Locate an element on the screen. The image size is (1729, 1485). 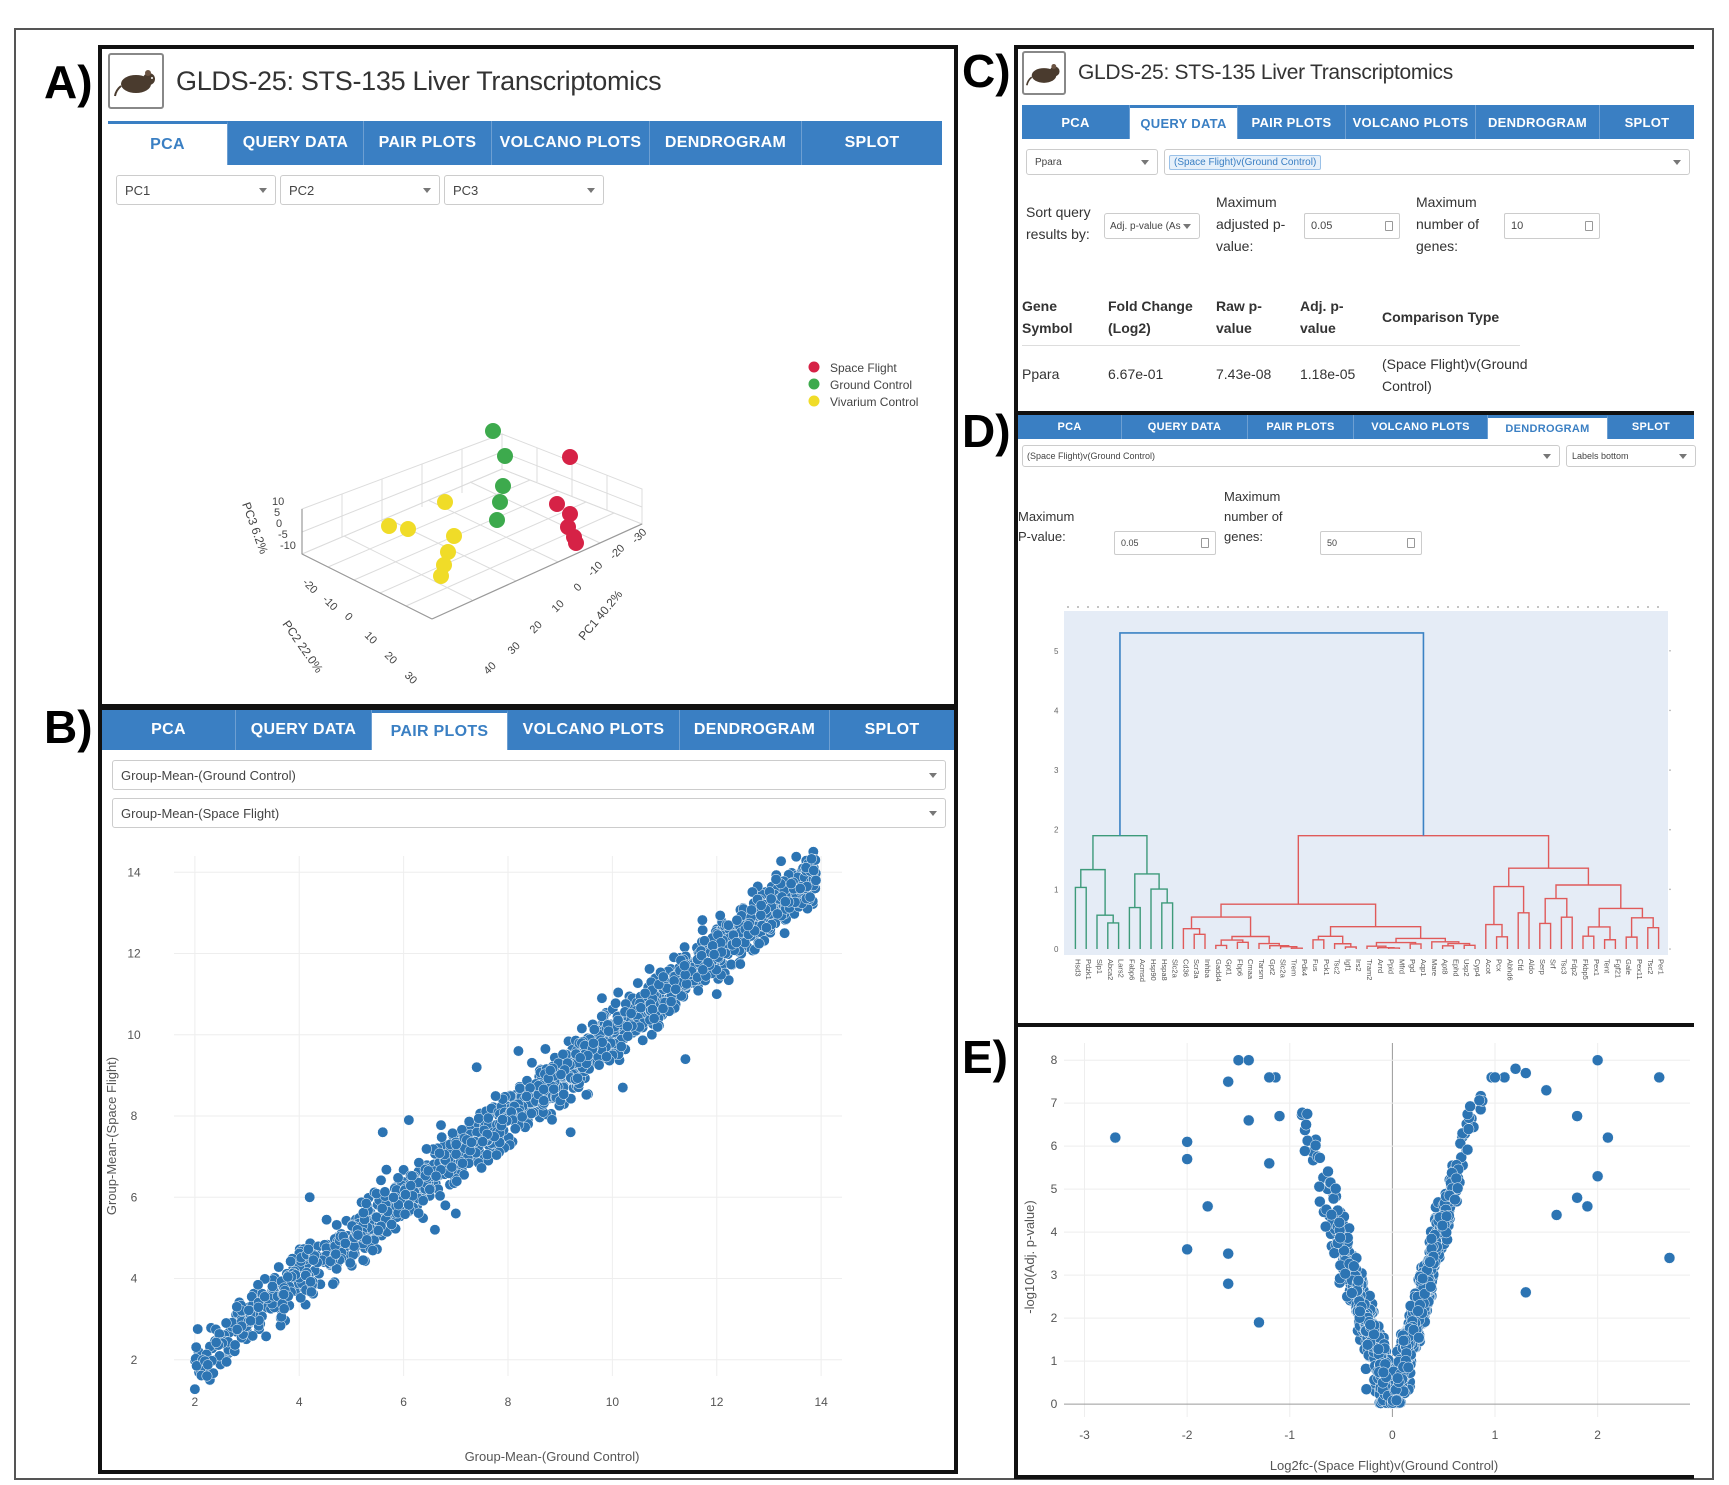
max-adj-value: 0.05 is located at coordinates (1322, 226).